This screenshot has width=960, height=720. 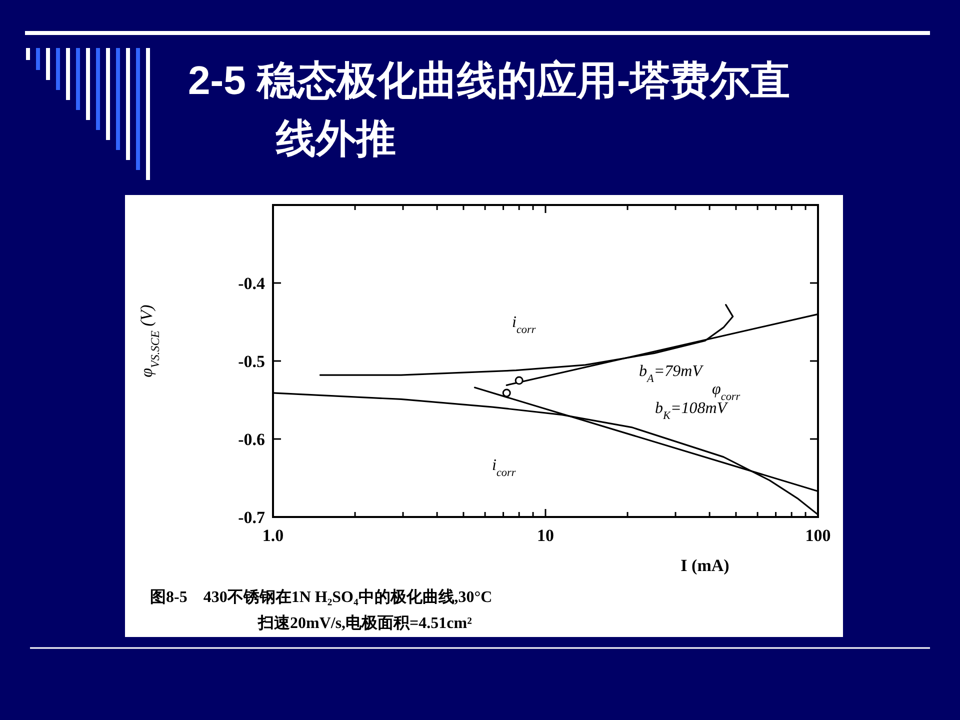 What do you see at coordinates (321, 597) in the screenshot?
I see `caption: 图8-5 430不锈钢在1N H₂SO₄中的极化曲线,30°C` at bounding box center [321, 597].